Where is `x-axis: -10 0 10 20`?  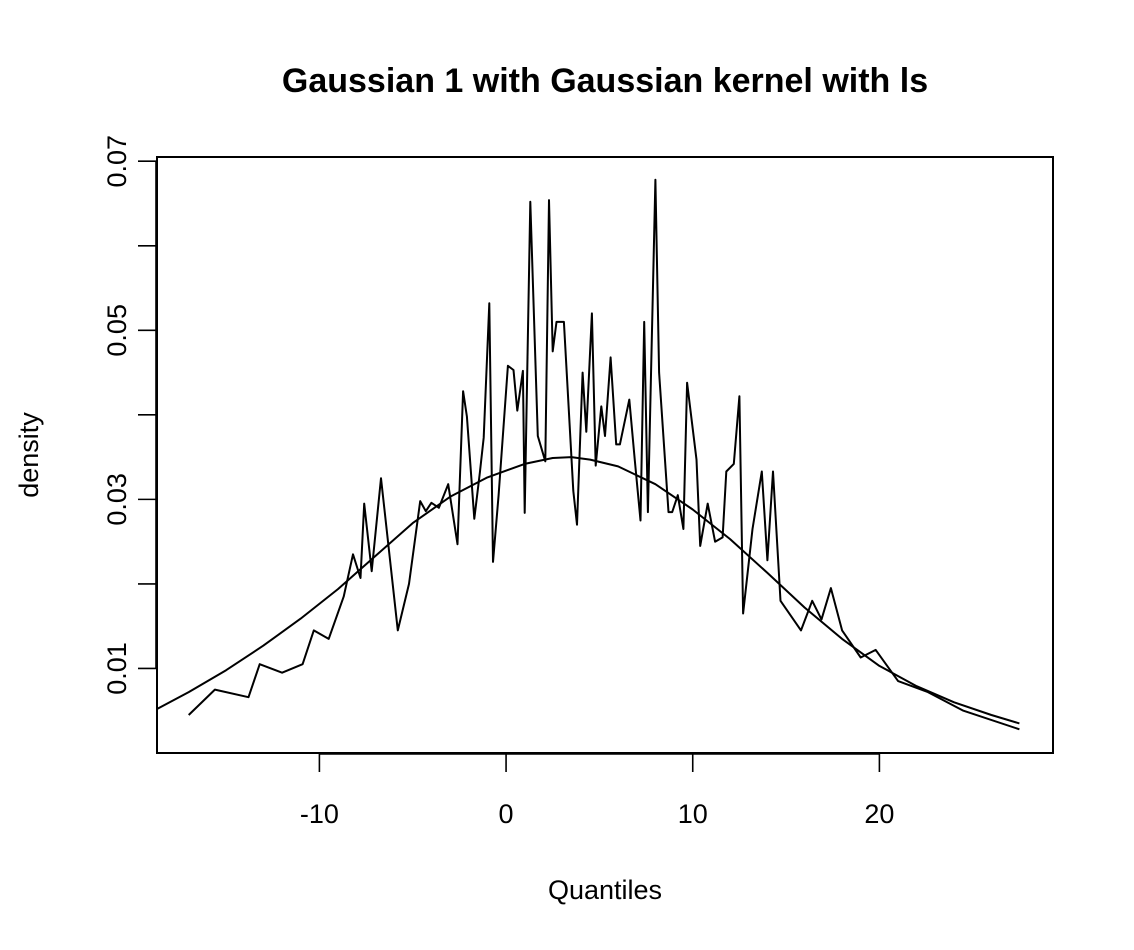 x-axis: -10 0 10 20 is located at coordinates (597, 791).